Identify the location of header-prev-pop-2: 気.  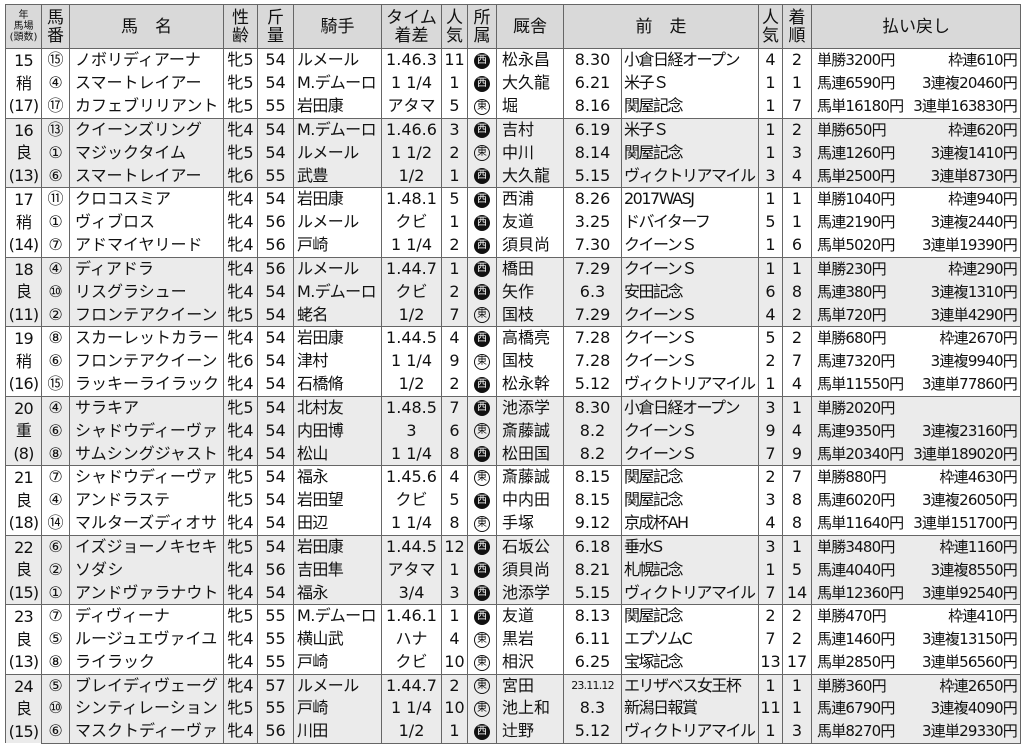
(770, 35).